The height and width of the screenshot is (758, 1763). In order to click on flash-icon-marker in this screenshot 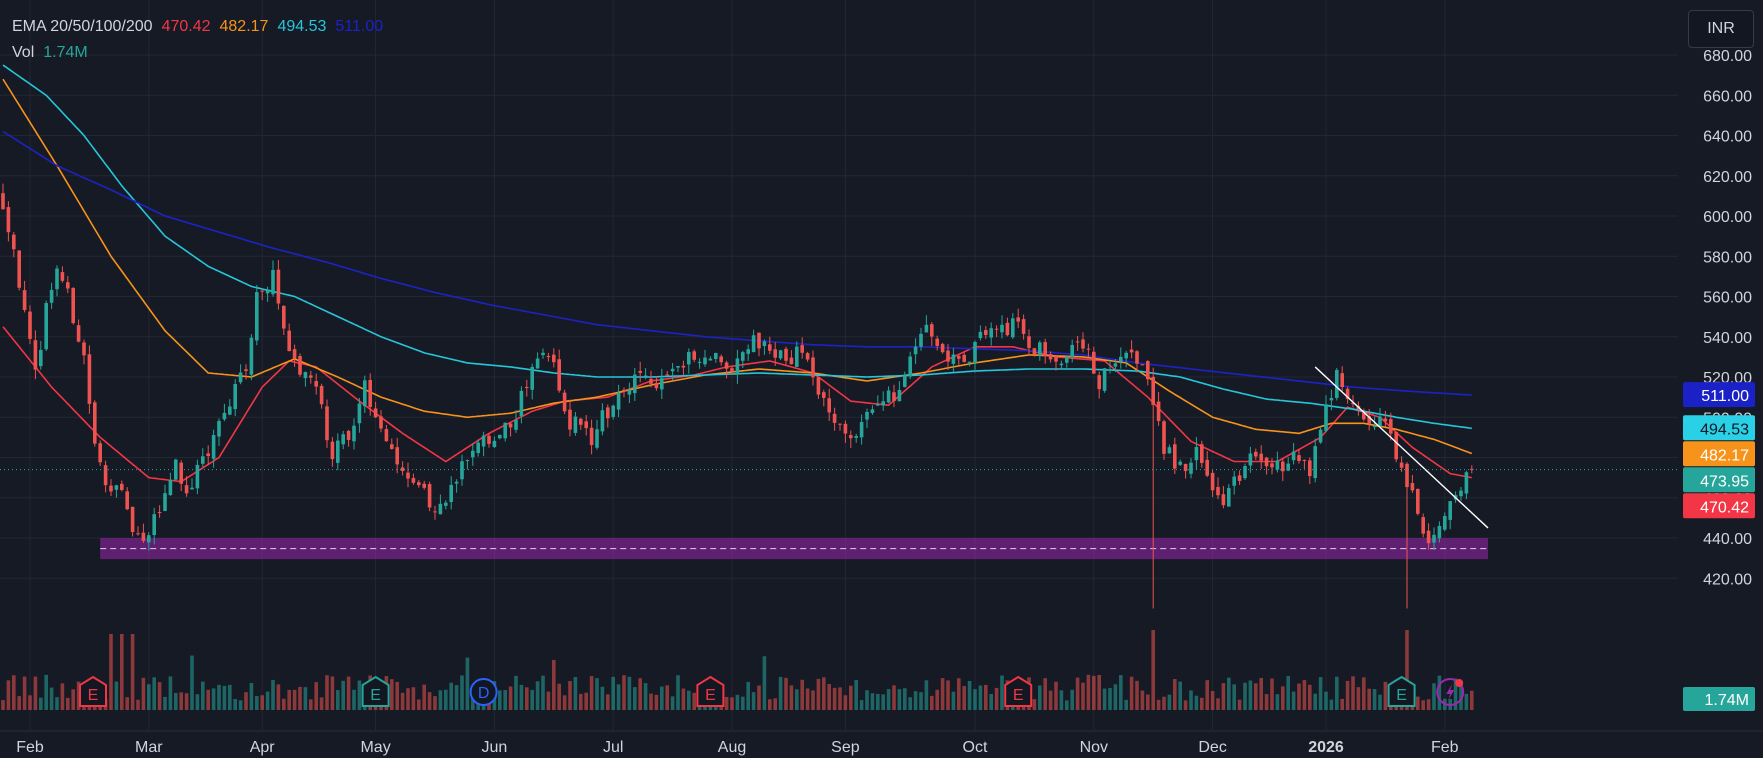, I will do `click(1450, 692)`.